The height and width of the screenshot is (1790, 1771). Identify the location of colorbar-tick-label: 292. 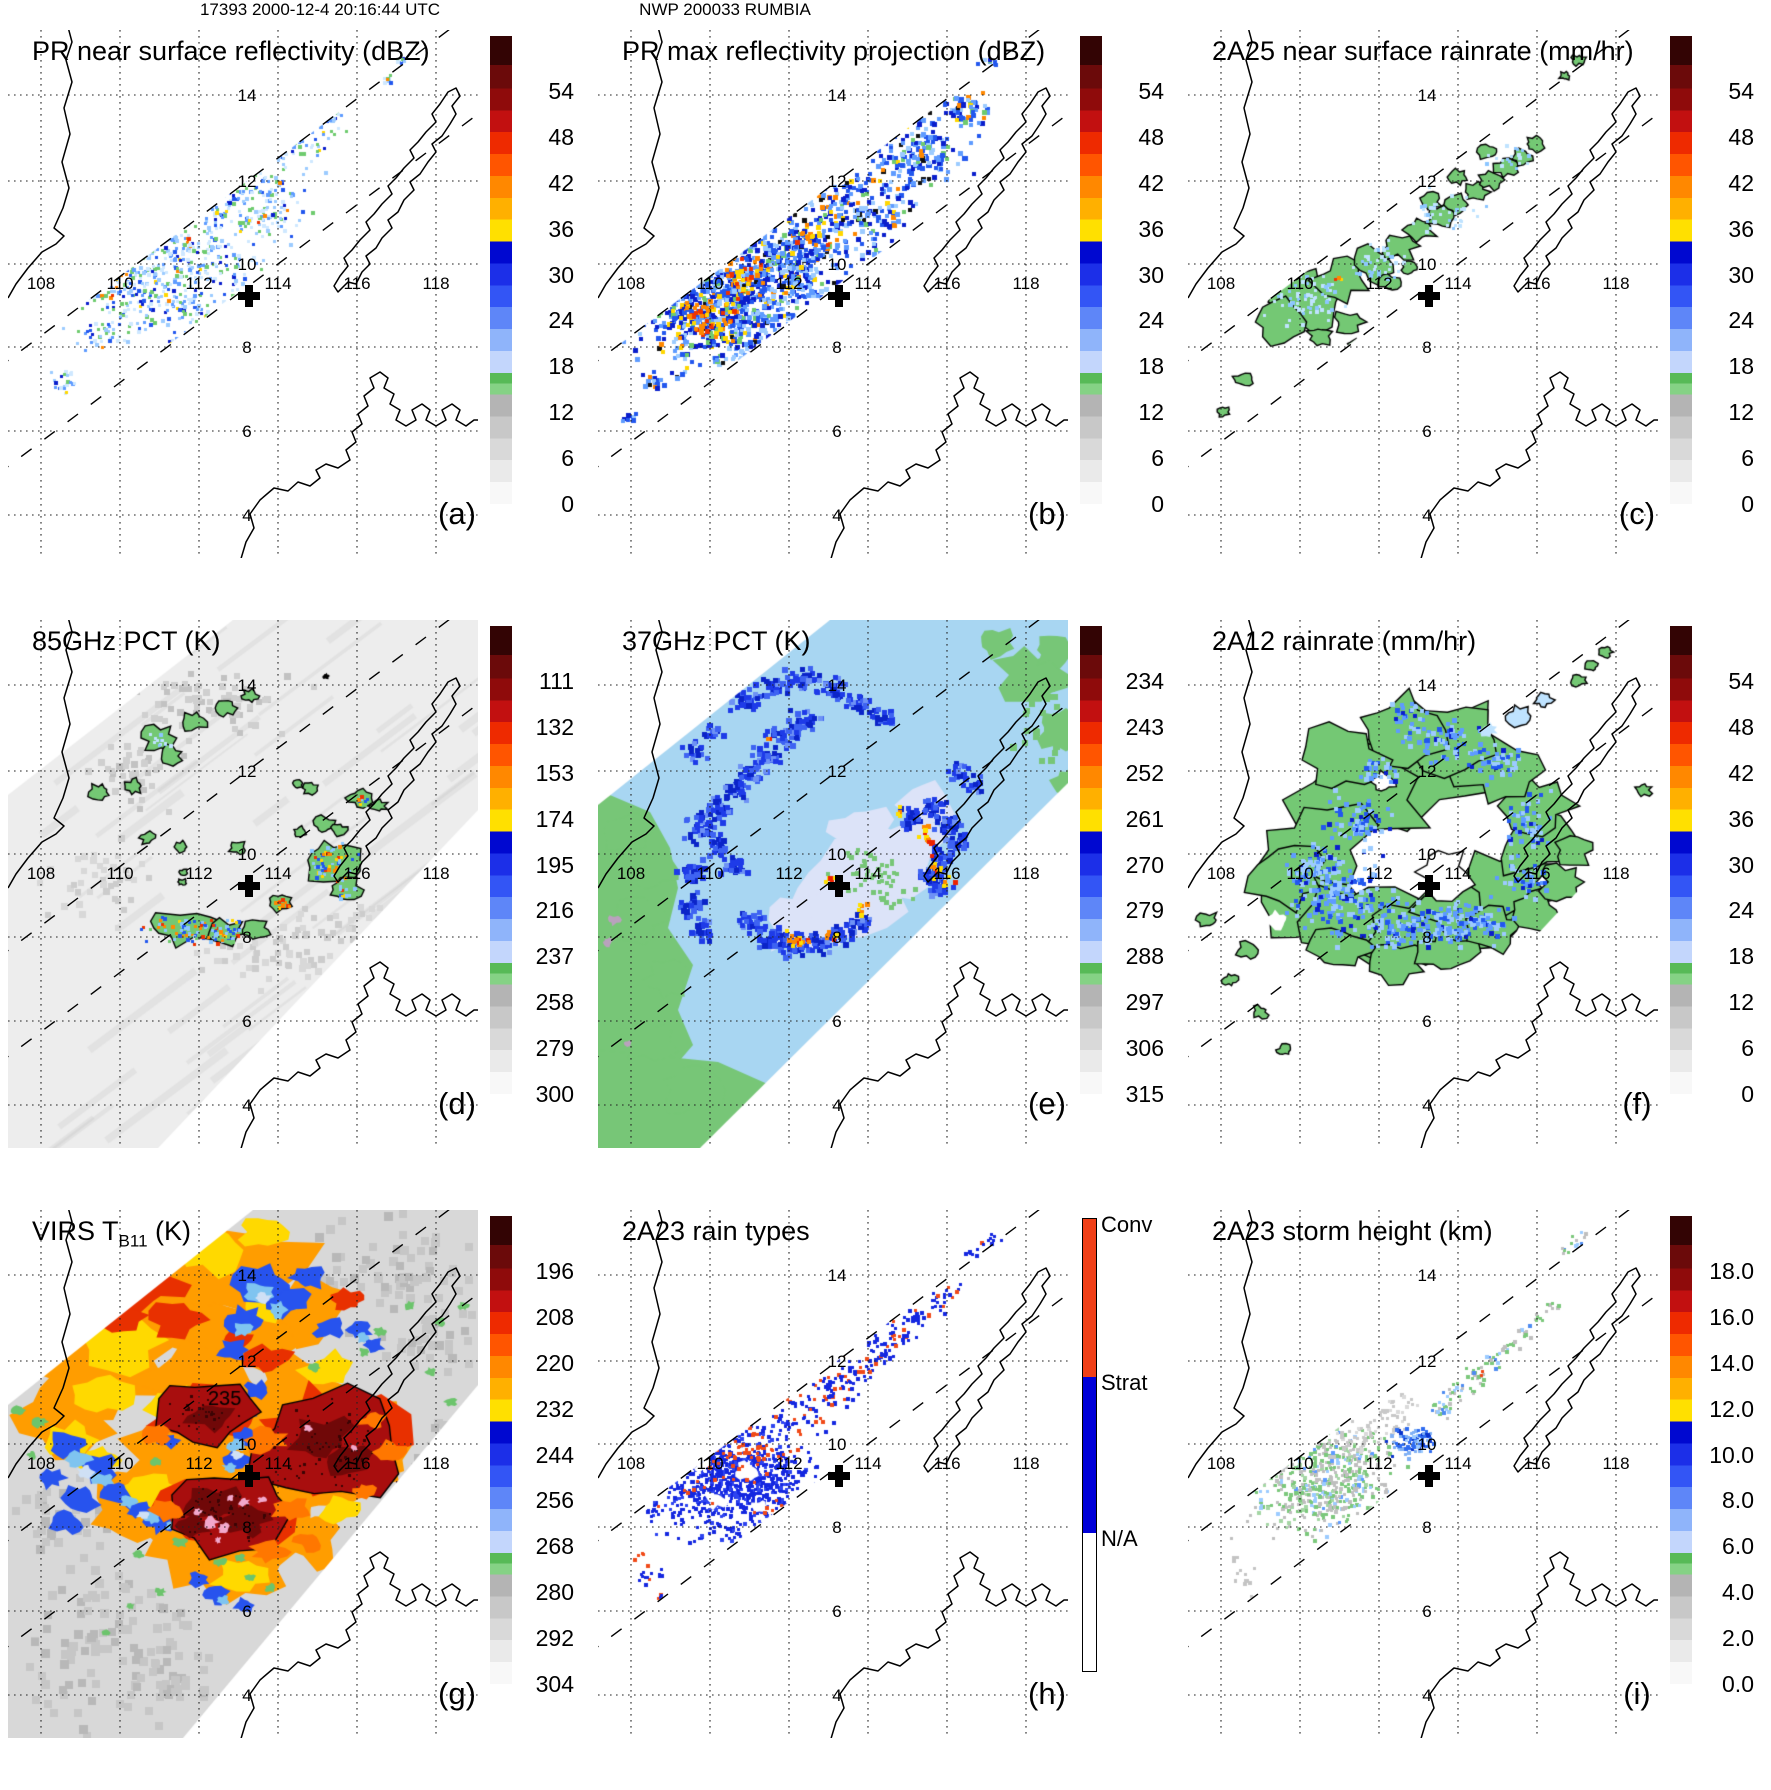
(554, 1638).